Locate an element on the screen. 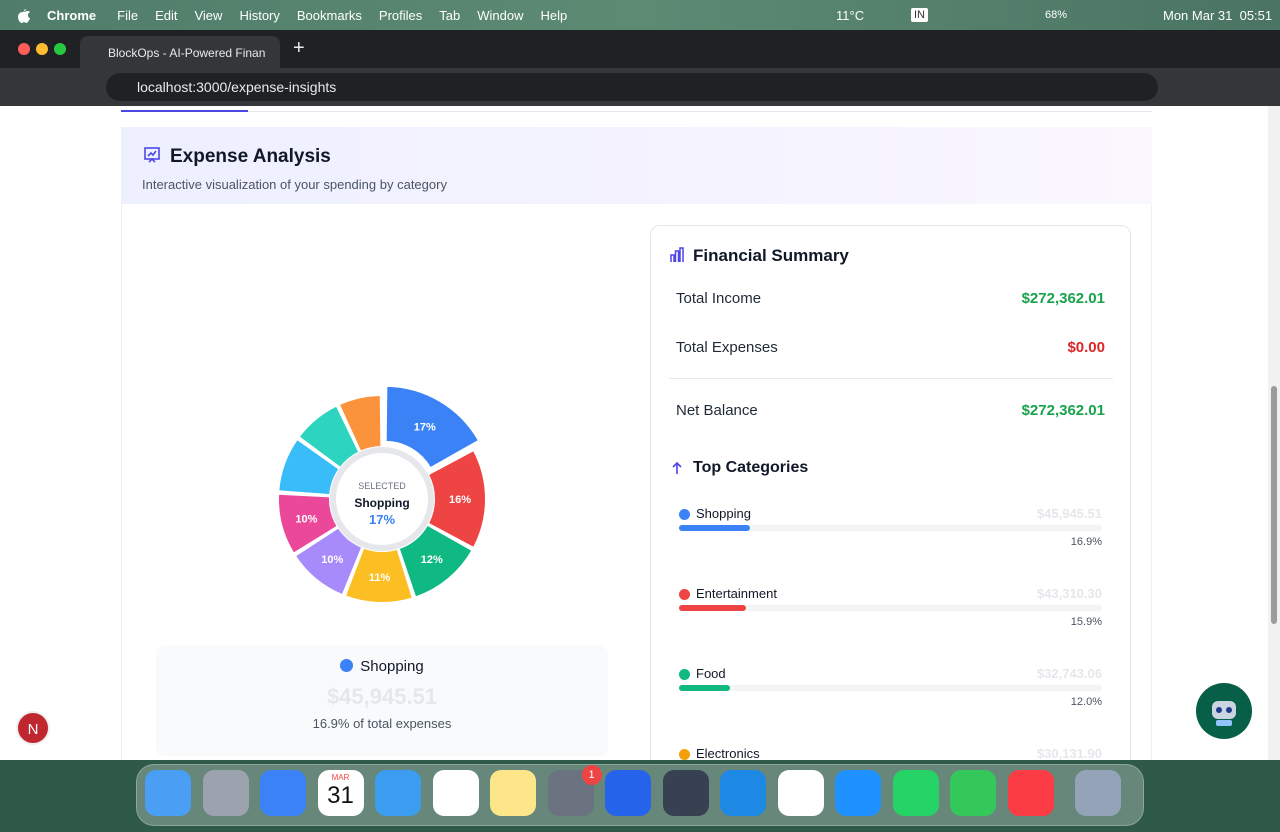 The image size is (1280, 832). summary-label: Total Expenses is located at coordinates (727, 347).